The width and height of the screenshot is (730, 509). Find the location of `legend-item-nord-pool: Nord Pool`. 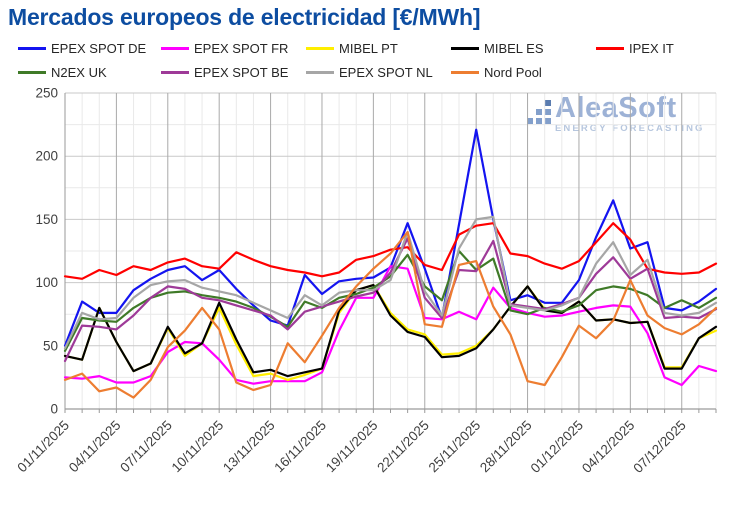

legend-item-nord-pool: Nord Pool is located at coordinates (496, 72).